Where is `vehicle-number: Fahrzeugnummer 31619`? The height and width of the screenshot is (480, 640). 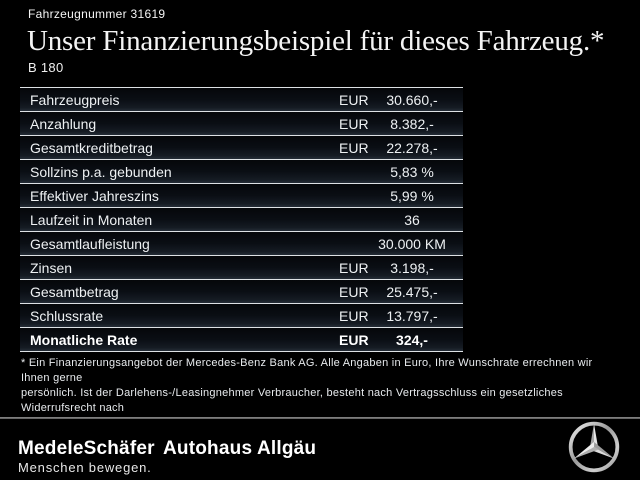 vehicle-number: Fahrzeugnummer 31619 is located at coordinates (97, 14).